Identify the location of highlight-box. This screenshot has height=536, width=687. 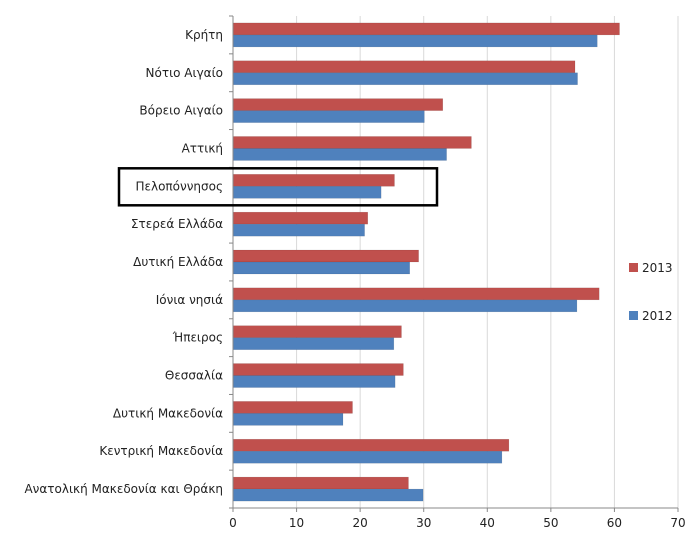
(278, 187).